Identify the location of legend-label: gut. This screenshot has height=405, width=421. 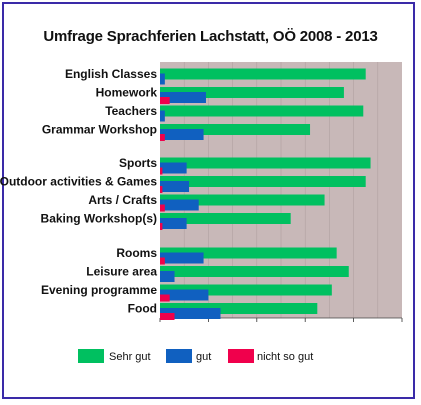
(203, 357).